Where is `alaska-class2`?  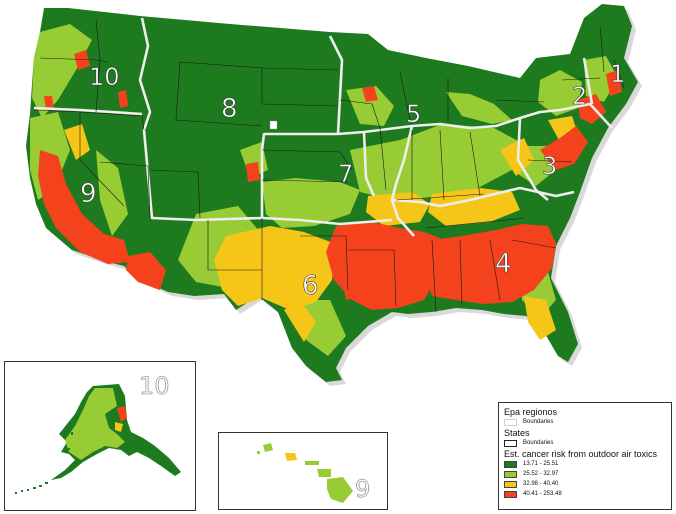 alaska-class2 is located at coordinates (95, 424).